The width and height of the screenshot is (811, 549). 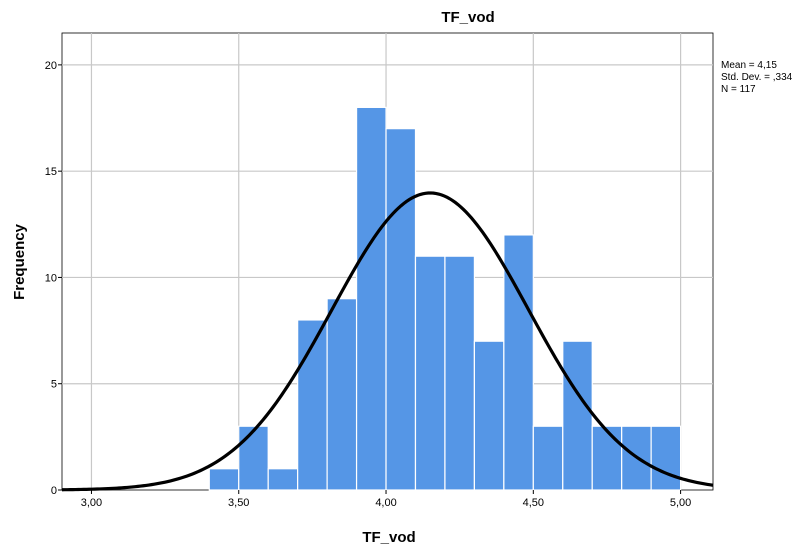 I want to click on stats-std-dev: Std. Dev. = ,334, so click(x=757, y=77).